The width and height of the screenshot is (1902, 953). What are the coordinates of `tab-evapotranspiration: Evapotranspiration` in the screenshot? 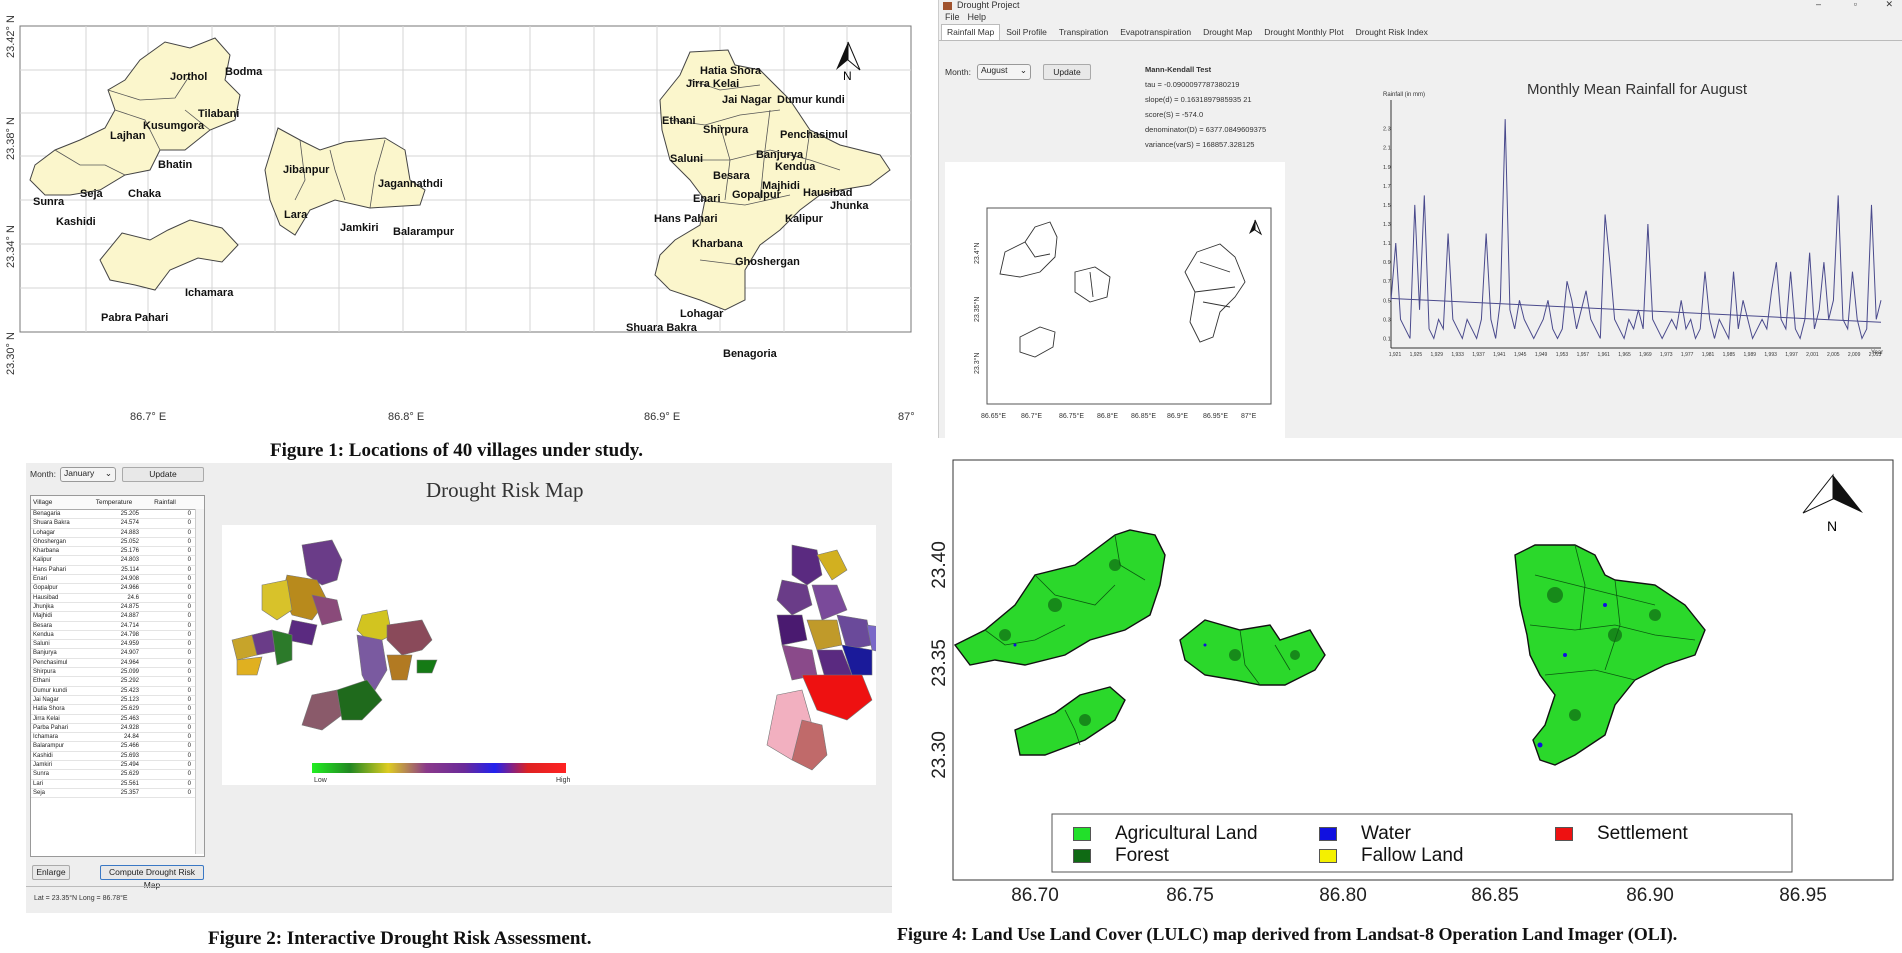 It's located at (1156, 32).